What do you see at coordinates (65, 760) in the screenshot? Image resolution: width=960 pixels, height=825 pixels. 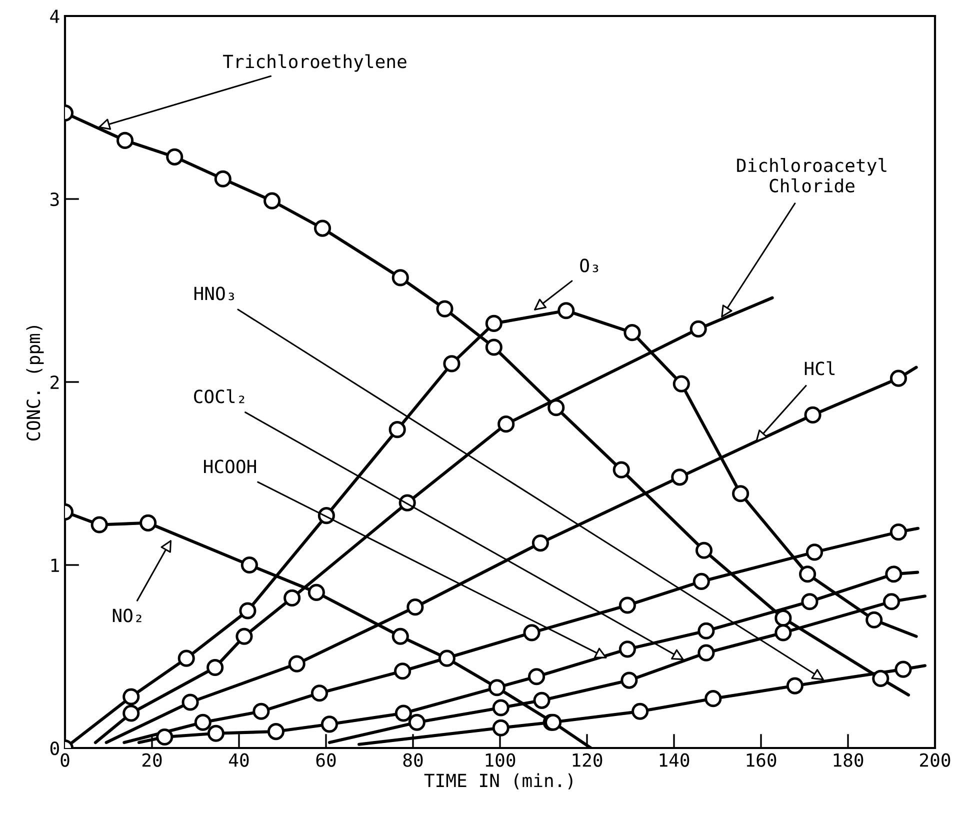 I see `x-tick-label: 0` at bounding box center [65, 760].